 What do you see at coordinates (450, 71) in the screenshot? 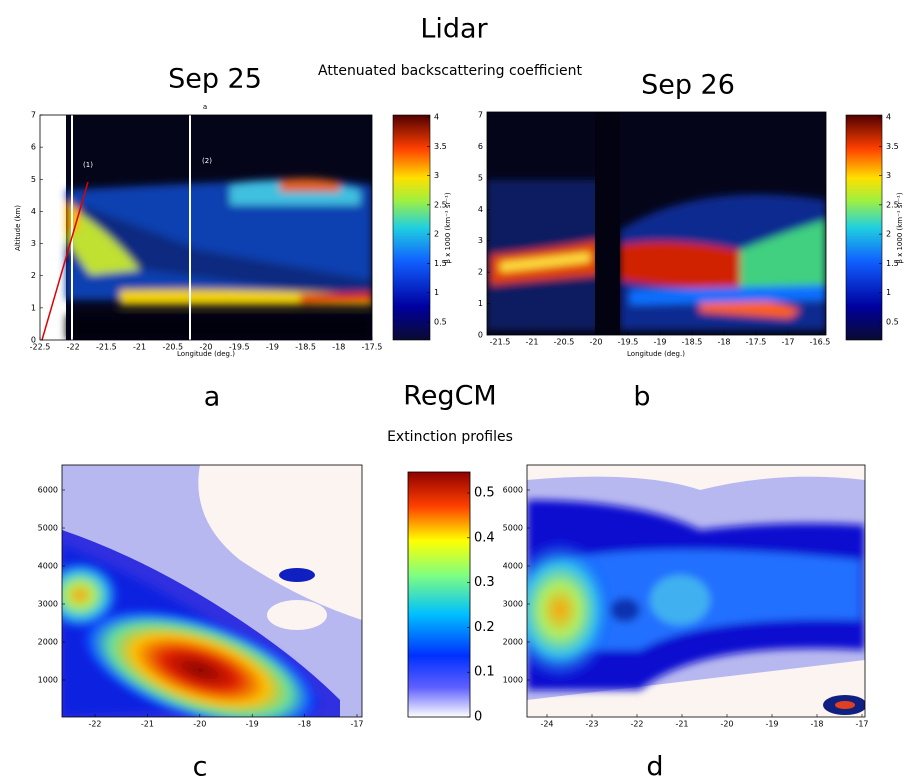
I see `subtitle: Attenuated backscattering coefficient` at bounding box center [450, 71].